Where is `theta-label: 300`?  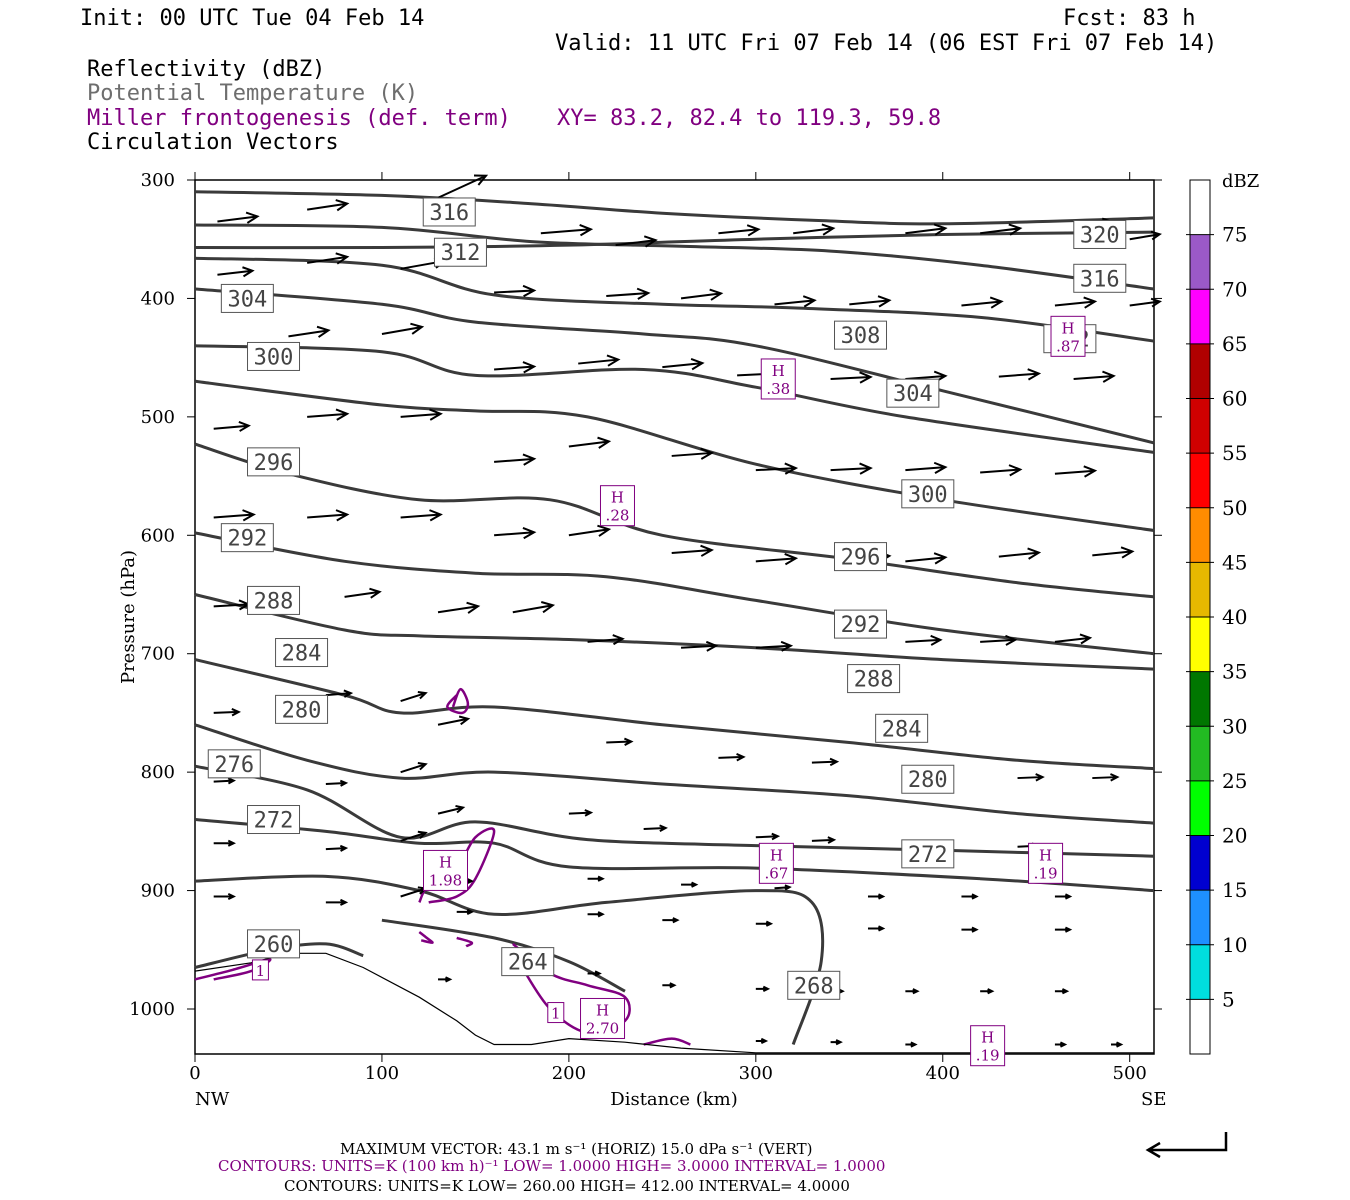 theta-label: 300 is located at coordinates (928, 495).